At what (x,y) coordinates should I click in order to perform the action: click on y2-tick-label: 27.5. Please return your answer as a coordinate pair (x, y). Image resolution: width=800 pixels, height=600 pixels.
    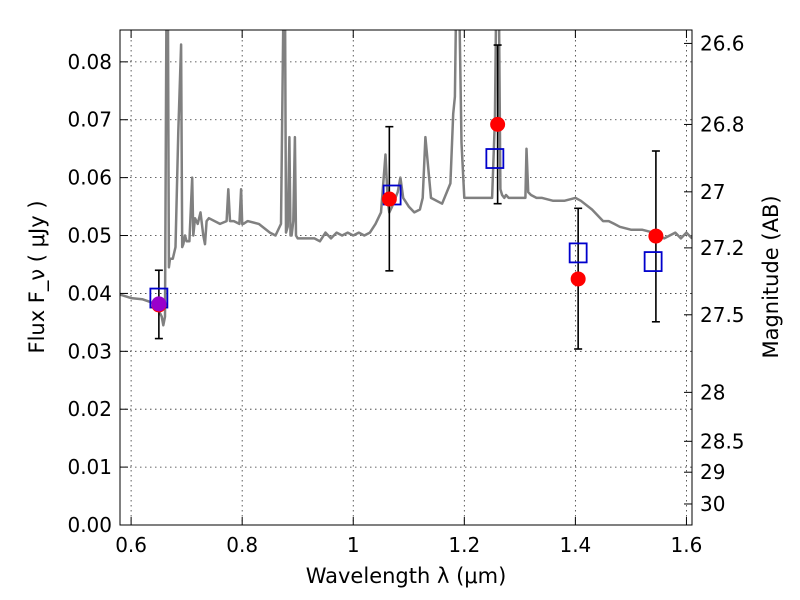
    Looking at the image, I should click on (722, 315).